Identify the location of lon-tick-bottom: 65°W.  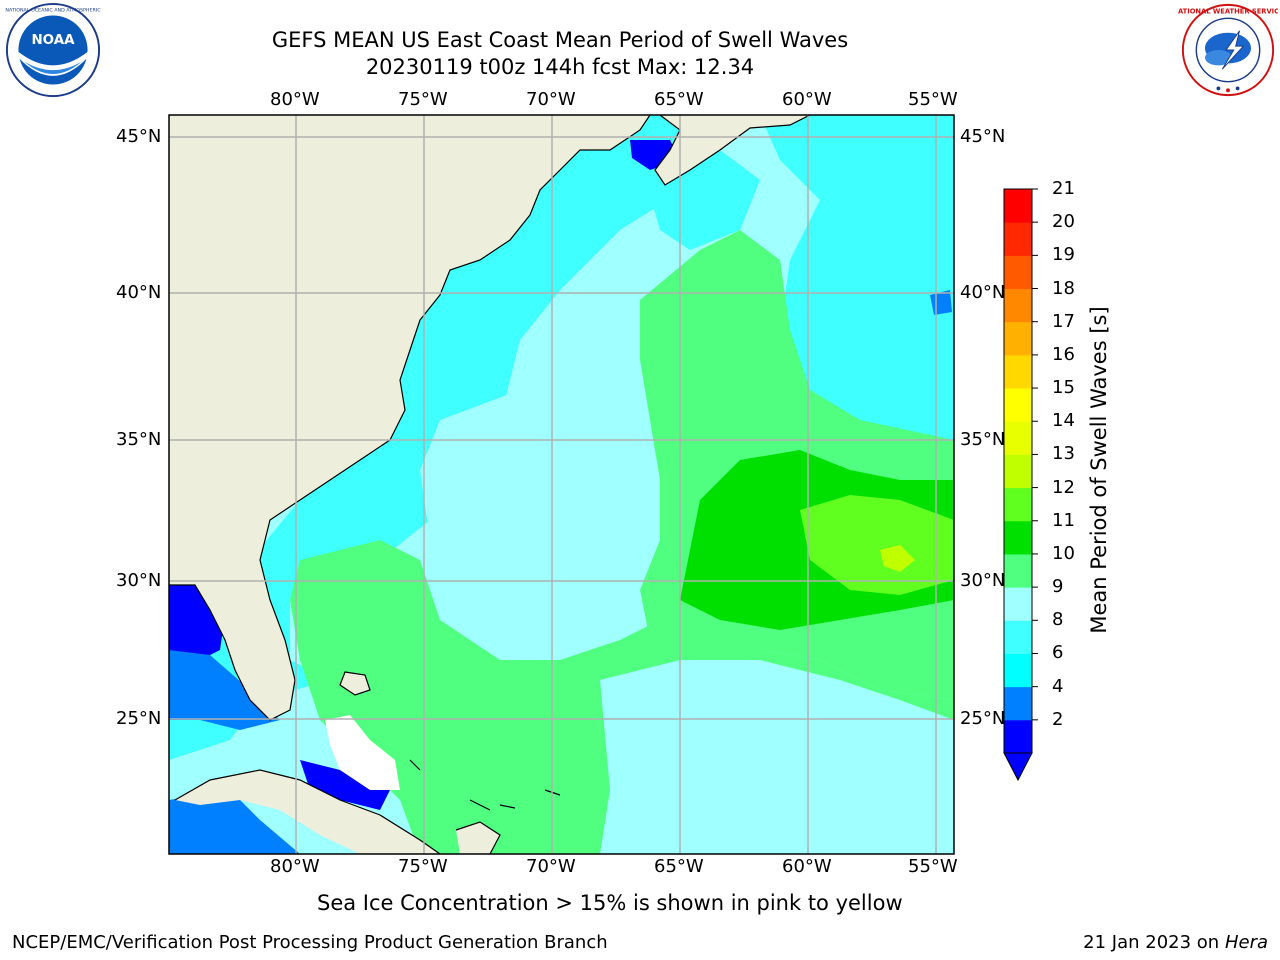
(679, 866).